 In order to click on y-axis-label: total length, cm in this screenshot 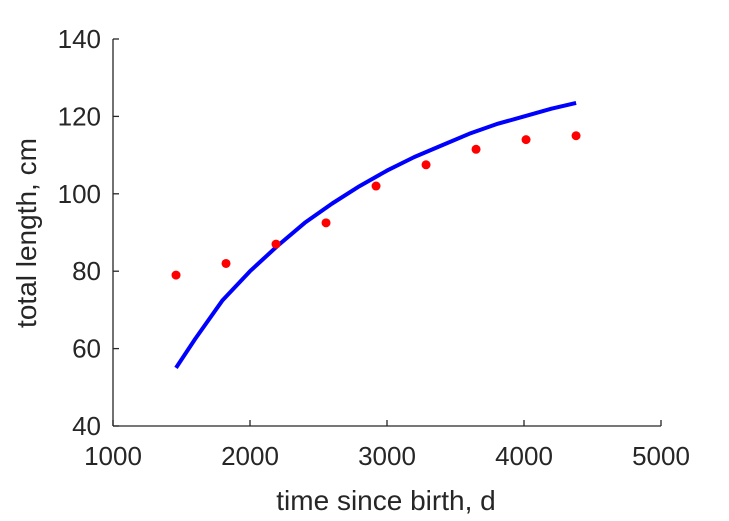, I will do `click(26, 233)`.